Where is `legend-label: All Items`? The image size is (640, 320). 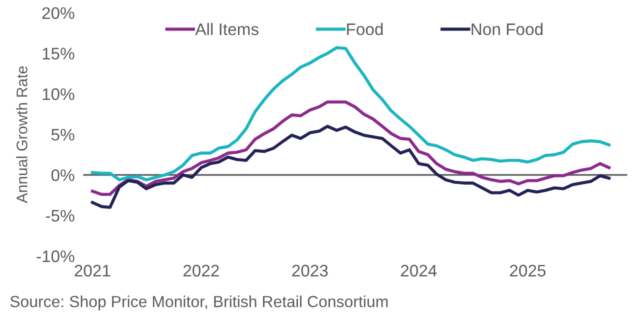 legend-label: All Items is located at coordinates (226, 29).